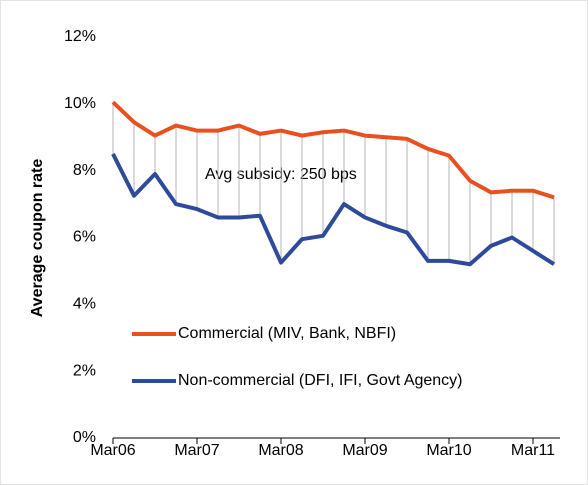 The width and height of the screenshot is (588, 485). What do you see at coordinates (80, 36) in the screenshot?
I see `y-tick-label: 12%` at bounding box center [80, 36].